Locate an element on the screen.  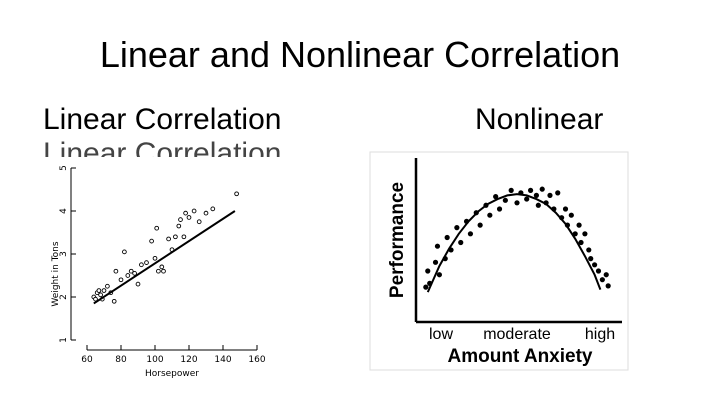
linear-axes: 1 2 3 4 5 60 80 100 120 140 160 is located at coordinates (162, 265).